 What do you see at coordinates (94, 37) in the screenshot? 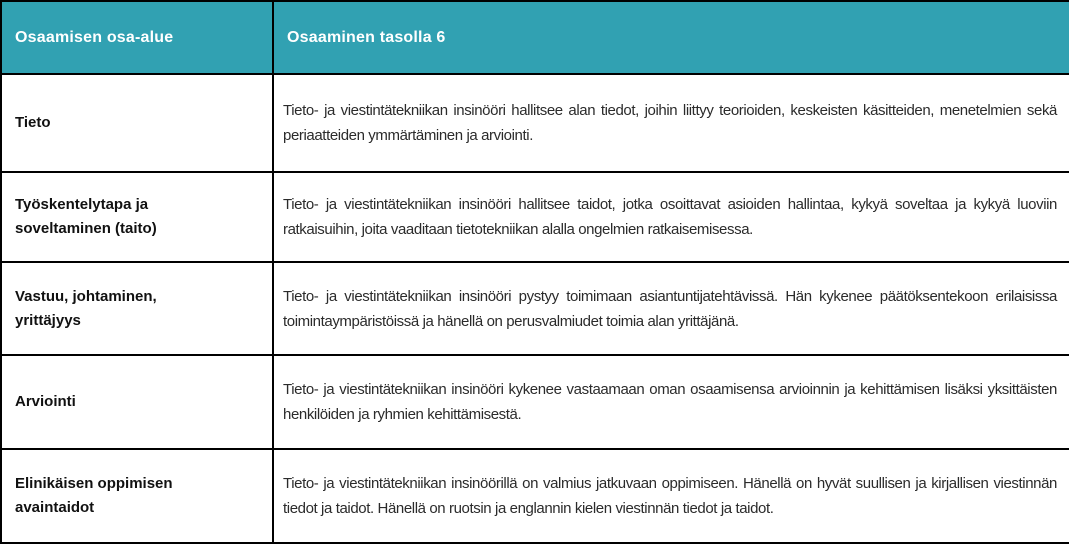
I see `header-area-label: Osaamisen osa-alue` at bounding box center [94, 37].